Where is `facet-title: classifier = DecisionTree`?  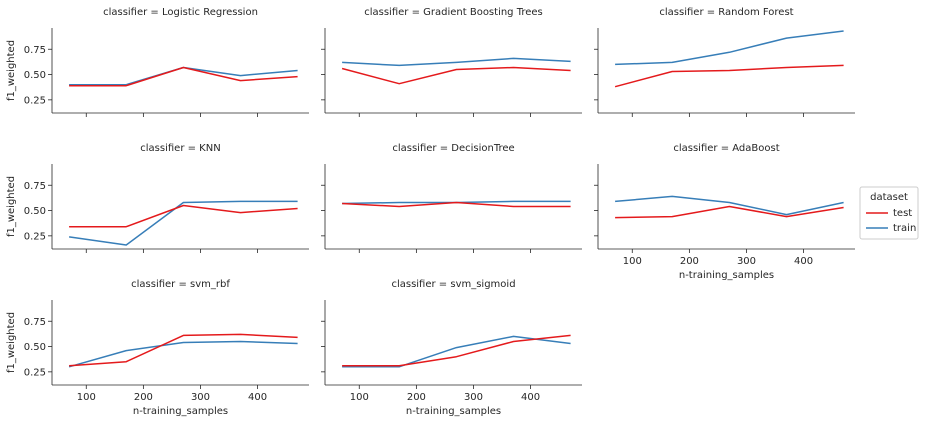
facet-title: classifier = DecisionTree is located at coordinates (453, 148).